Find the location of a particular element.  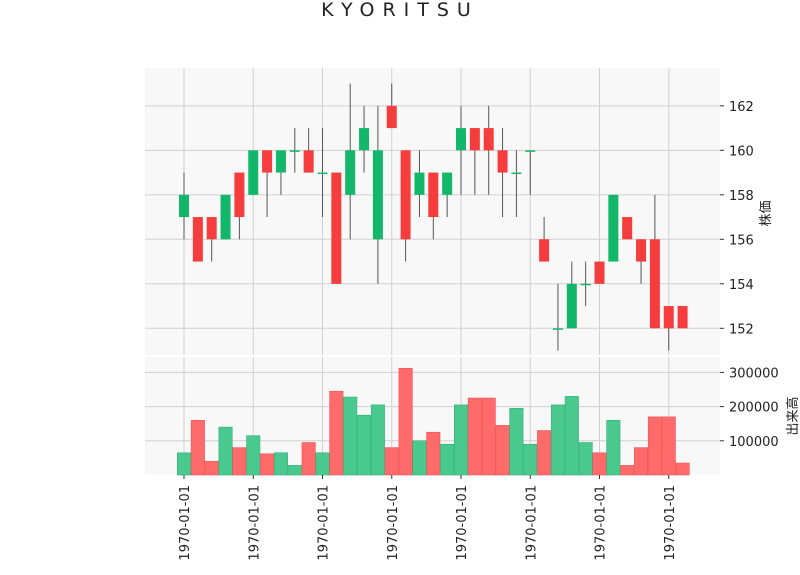

price-tick-label: 162 is located at coordinates (741, 107).